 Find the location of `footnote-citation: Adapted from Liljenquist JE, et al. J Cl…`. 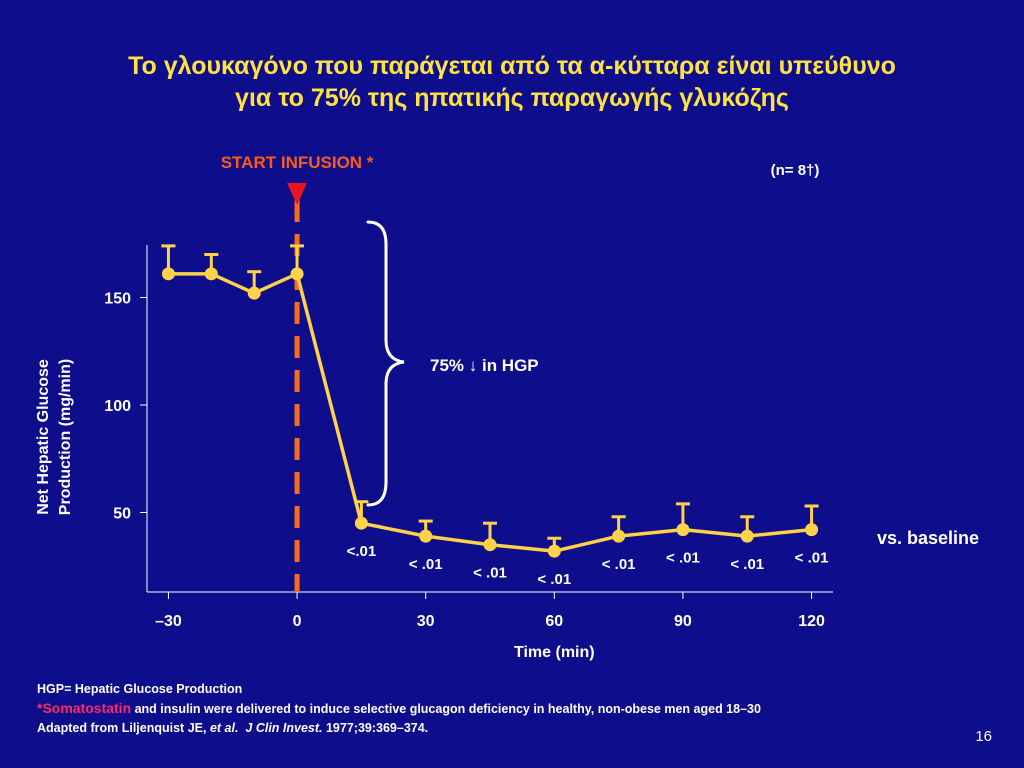

footnote-citation: Adapted from Liljenquist JE, et al. J Cl… is located at coordinates (399, 728).